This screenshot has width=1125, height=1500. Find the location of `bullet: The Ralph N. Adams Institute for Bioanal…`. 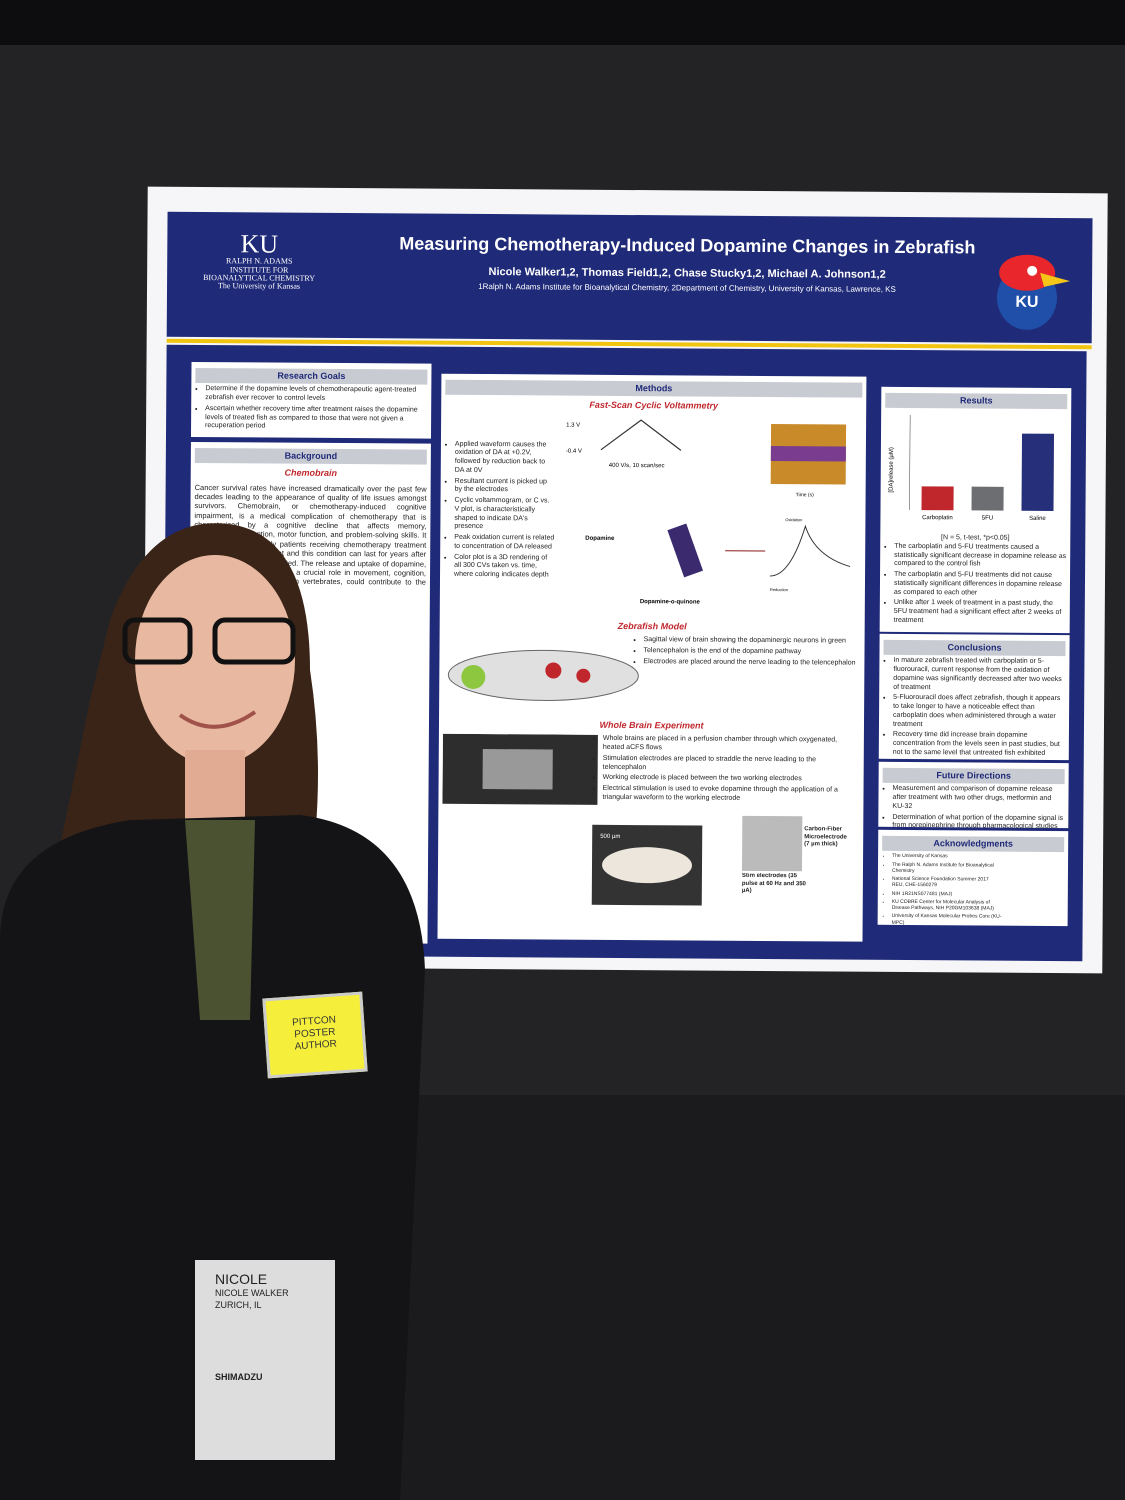

bullet: The Ralph N. Adams Institute for Bioanal… is located at coordinates (947, 867).